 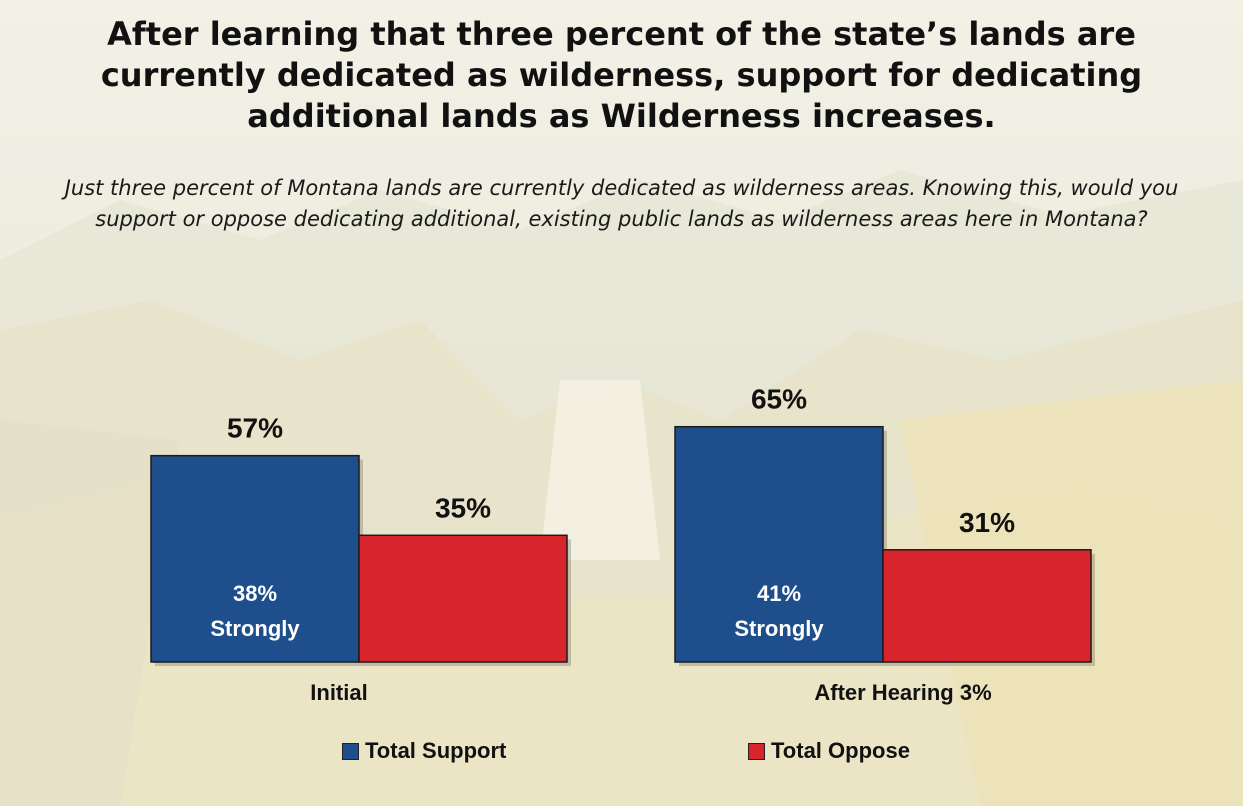 I want to click on inner-label-support-after-hearing-1: Strongly, so click(x=779, y=628).